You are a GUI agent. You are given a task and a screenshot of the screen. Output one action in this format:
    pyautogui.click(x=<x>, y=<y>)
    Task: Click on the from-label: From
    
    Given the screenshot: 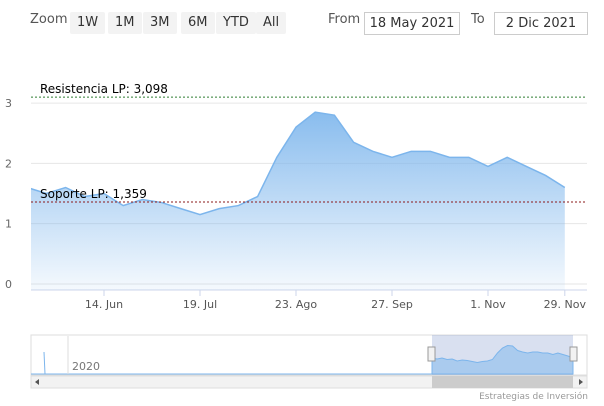 What is the action you would take?
    pyautogui.click(x=344, y=19)
    